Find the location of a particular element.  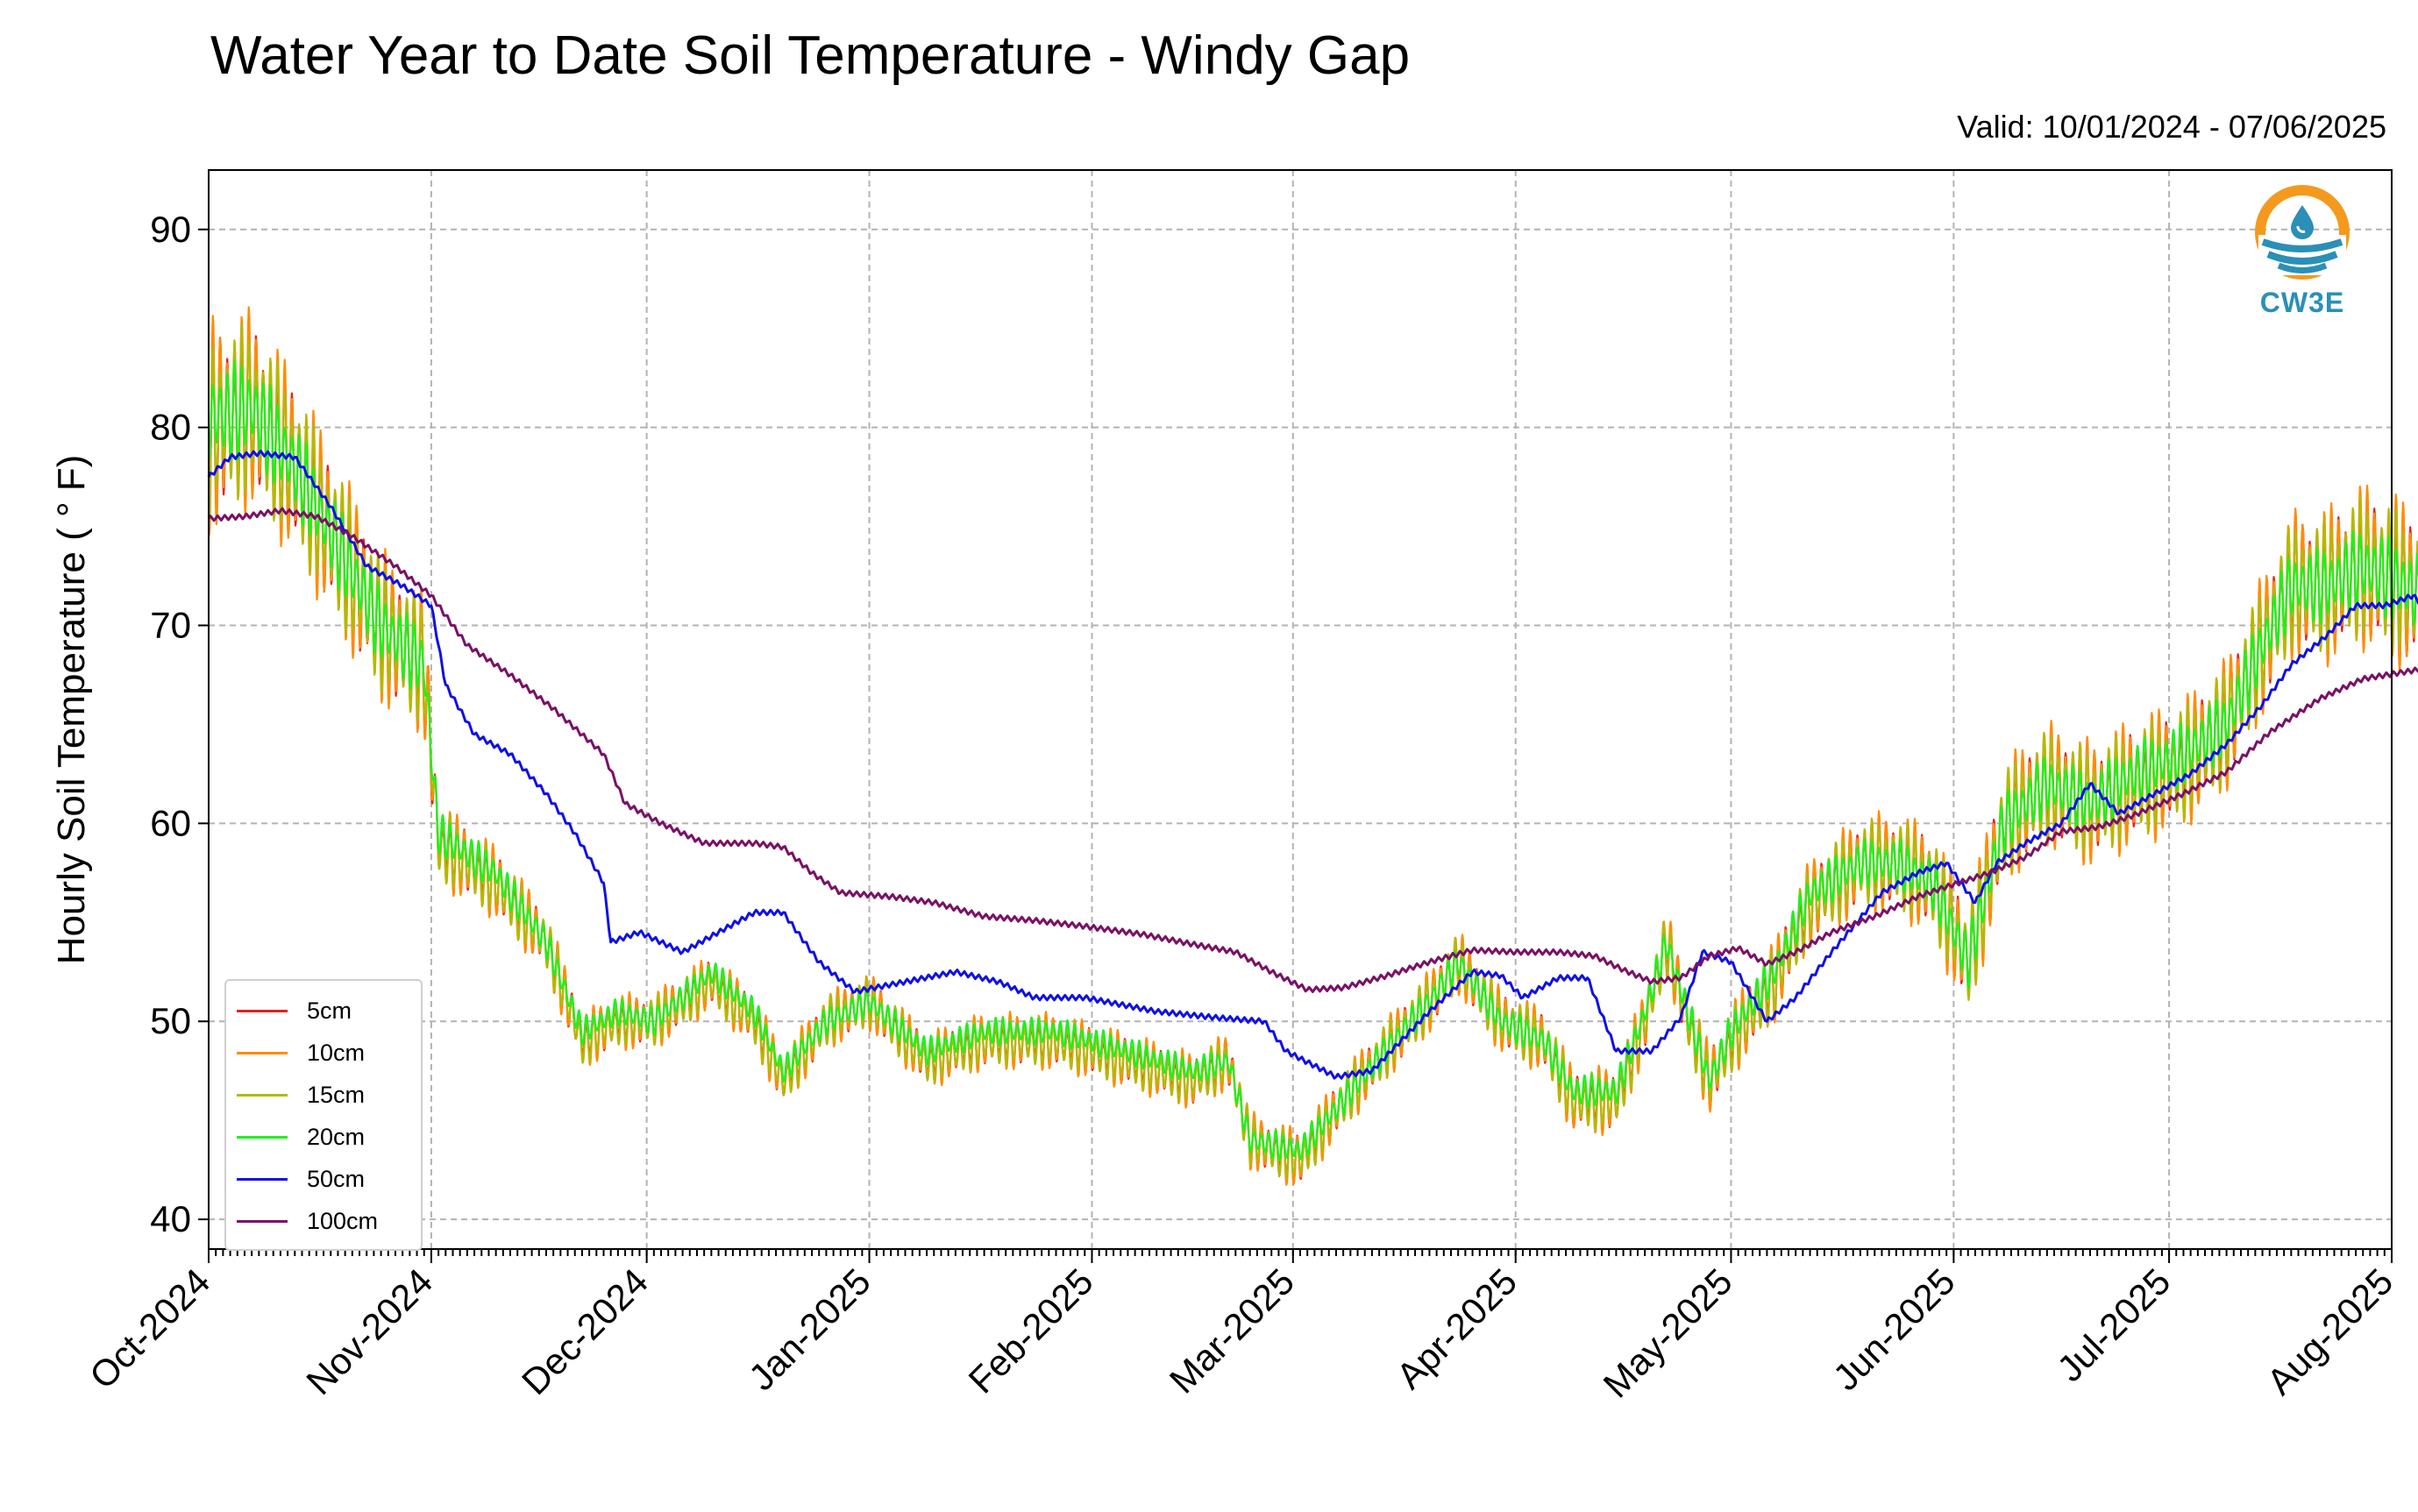

x-tick-label: May-2025 is located at coordinates (1668, 1332).